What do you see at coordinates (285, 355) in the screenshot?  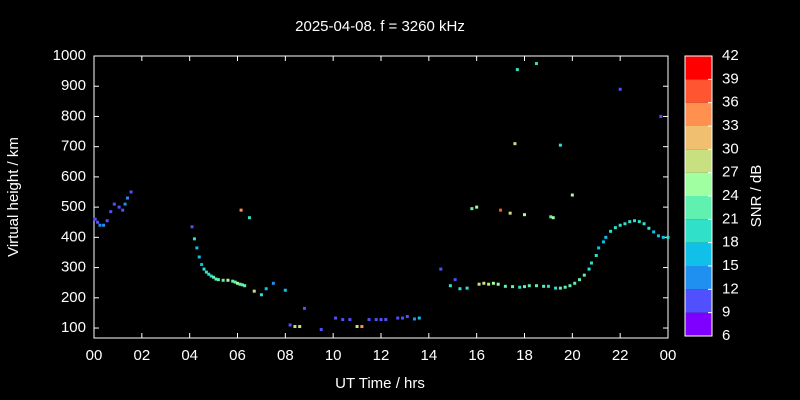 I see `x-tick-label: 08` at bounding box center [285, 355].